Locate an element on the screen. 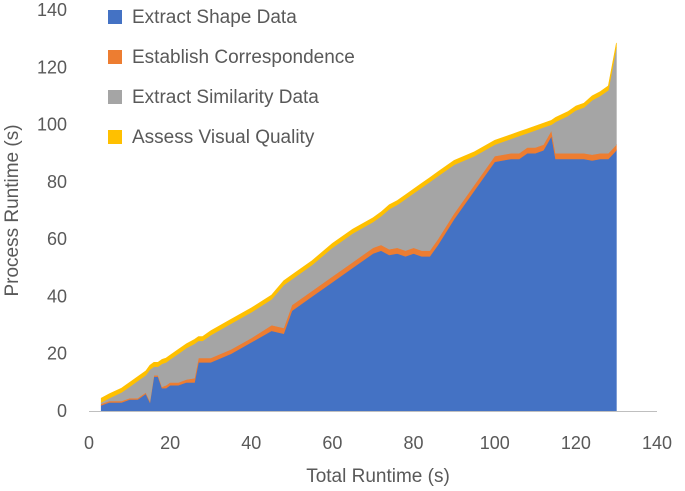  y-tick-label: 100 is located at coordinates (52, 125).